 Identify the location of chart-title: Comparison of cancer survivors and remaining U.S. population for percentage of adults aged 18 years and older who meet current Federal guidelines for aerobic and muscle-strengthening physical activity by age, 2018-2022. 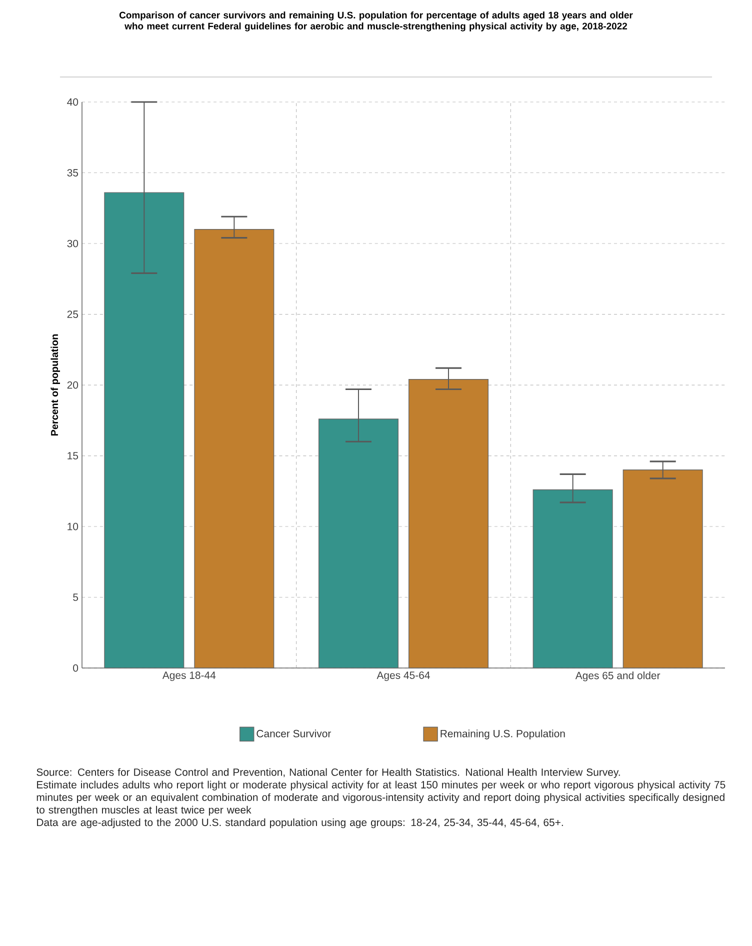
(376, 22).